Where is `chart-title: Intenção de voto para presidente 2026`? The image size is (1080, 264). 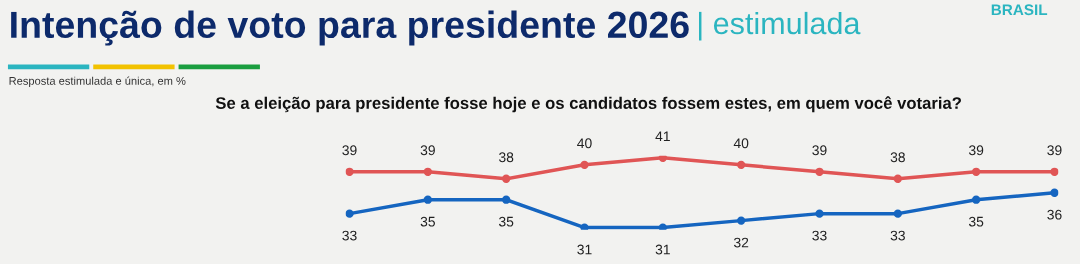 chart-title: Intenção de voto para presidente 2026 is located at coordinates (350, 28).